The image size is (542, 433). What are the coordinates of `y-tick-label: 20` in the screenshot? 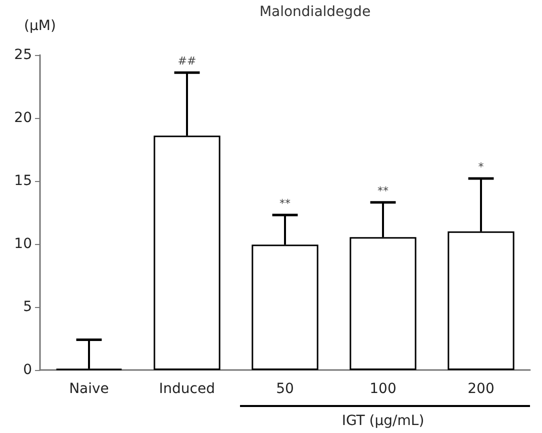 It's located at (23, 118).